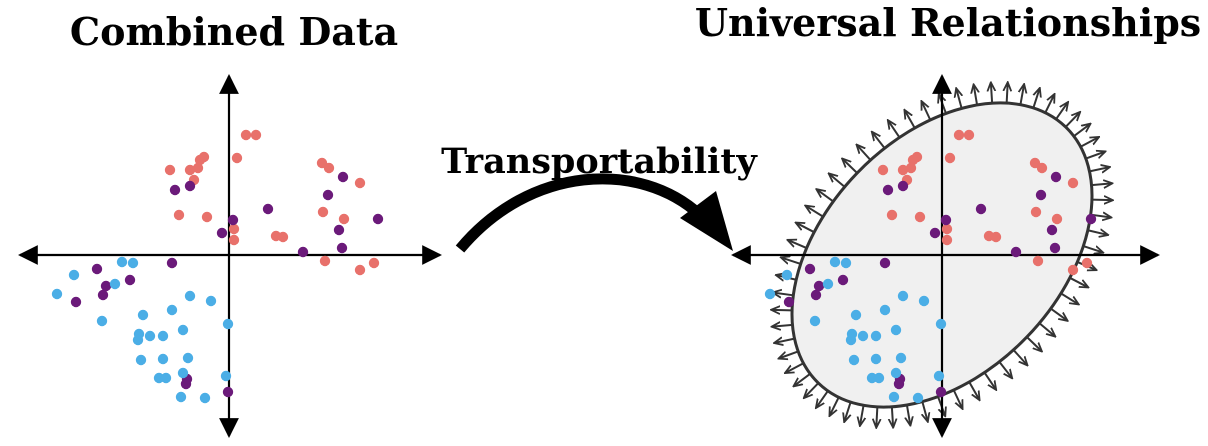  What do you see at coordinates (599, 161) in the screenshot?
I see `transport-arrow-label: Transportability` at bounding box center [599, 161].